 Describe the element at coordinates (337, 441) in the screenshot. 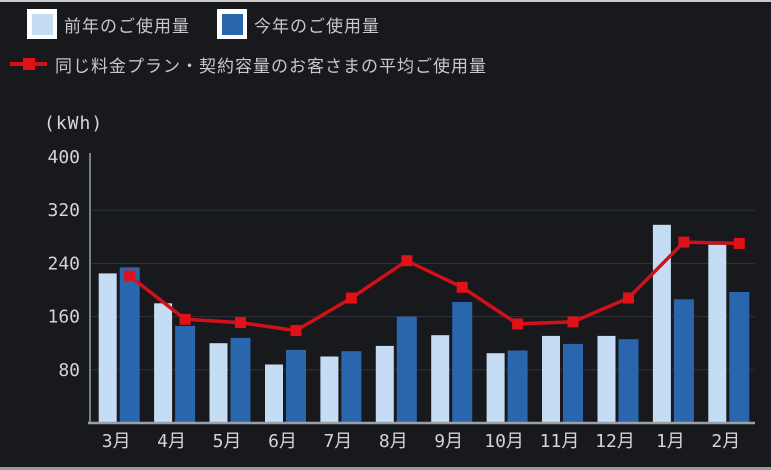

I see `x-tick-7月: 7月` at that location.